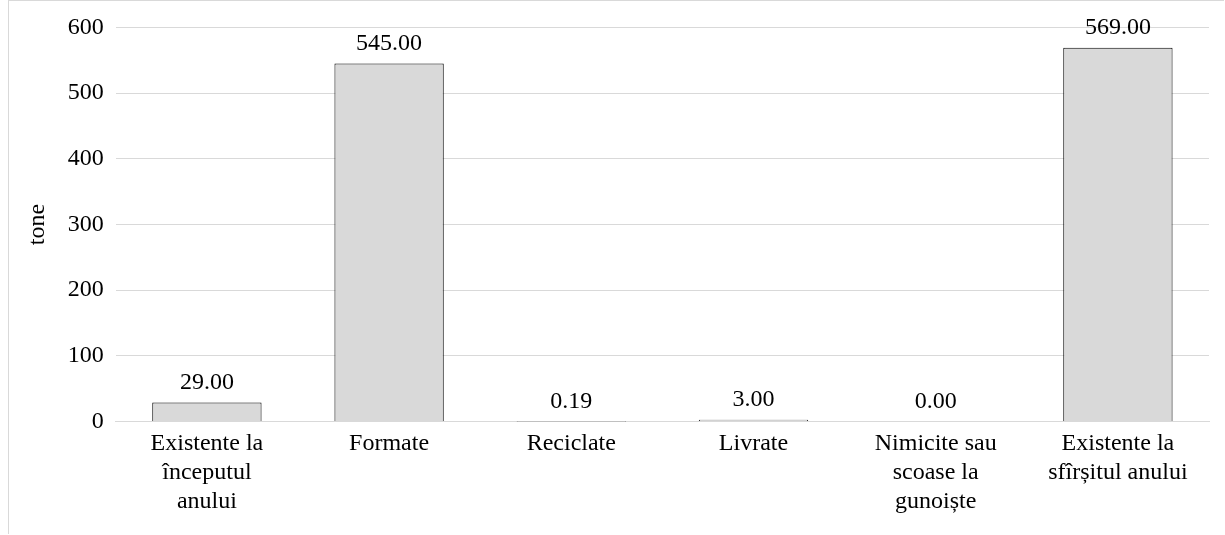 This screenshot has height=535, width=1225. What do you see at coordinates (97, 419) in the screenshot?
I see `y-tick-label: 0` at bounding box center [97, 419].